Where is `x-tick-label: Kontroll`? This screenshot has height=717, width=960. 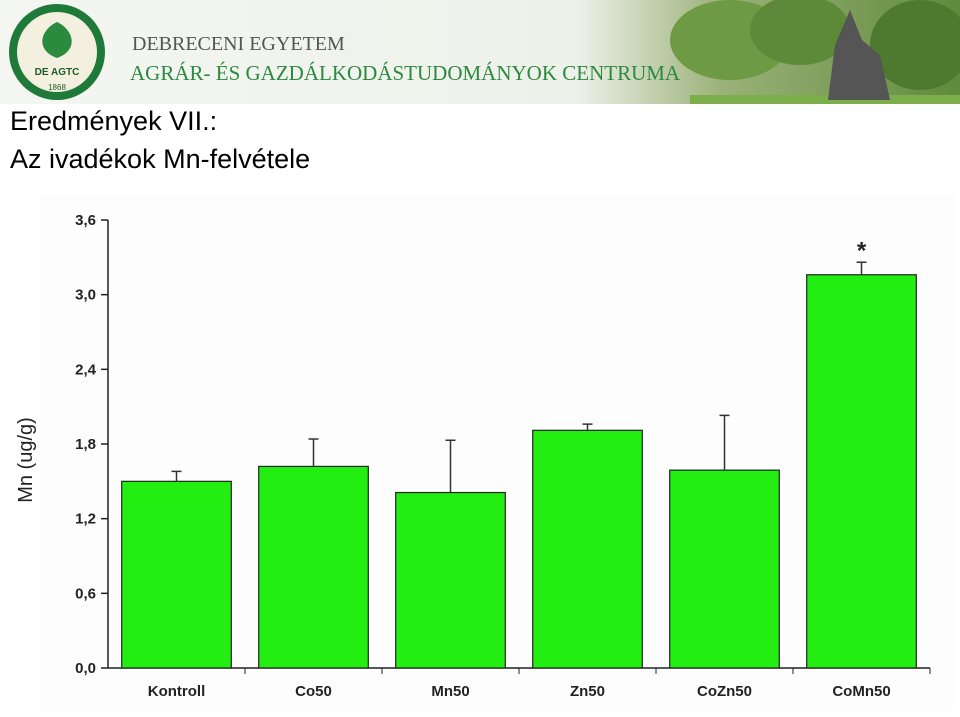
x-tick-label: Kontroll is located at coordinates (177, 691).